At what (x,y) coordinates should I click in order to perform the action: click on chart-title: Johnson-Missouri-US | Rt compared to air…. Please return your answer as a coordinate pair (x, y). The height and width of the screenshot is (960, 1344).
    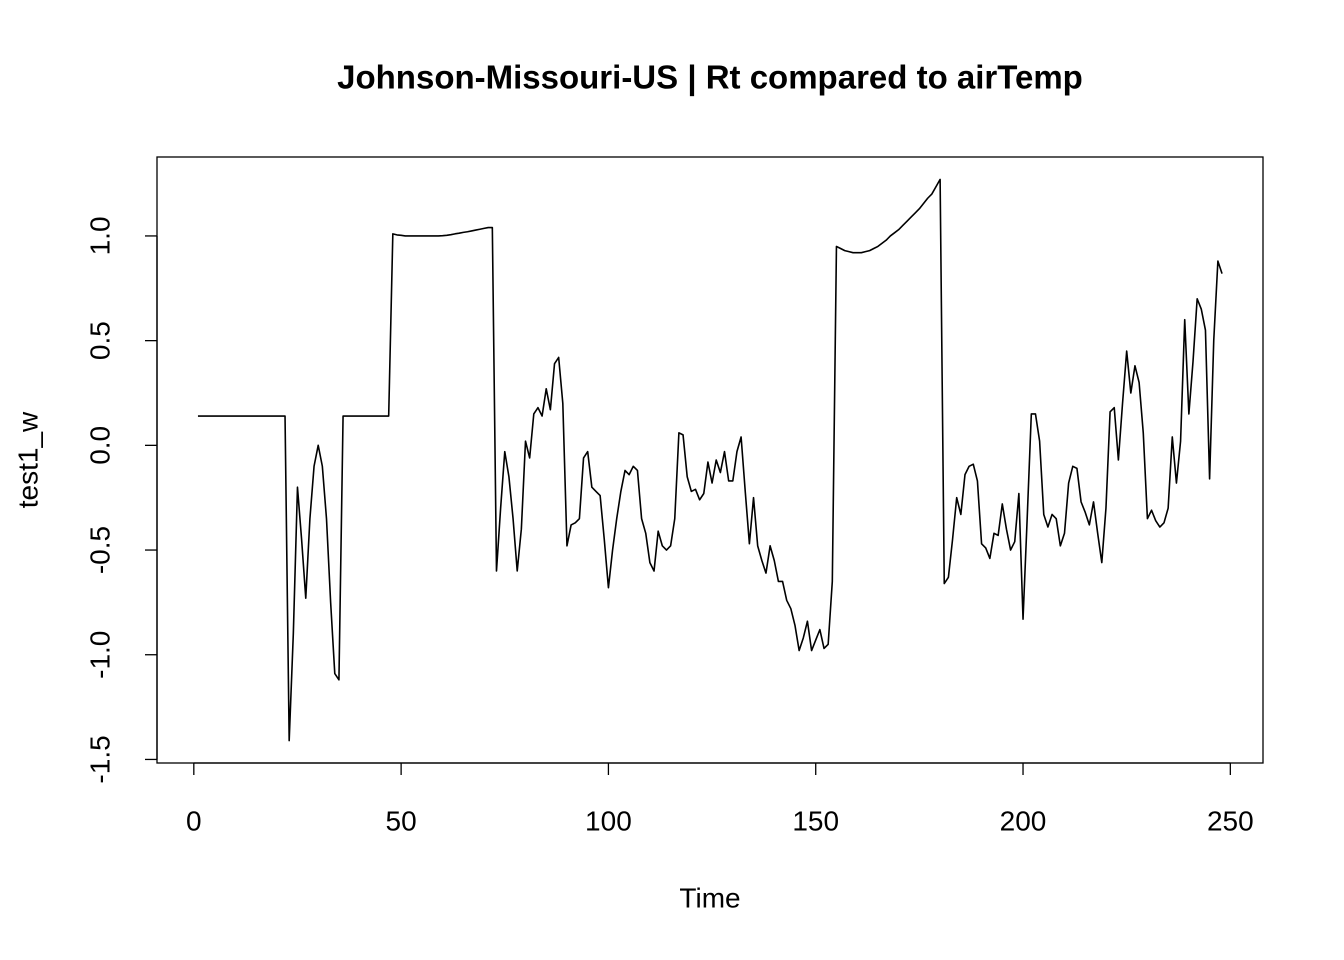
    Looking at the image, I should click on (710, 77).